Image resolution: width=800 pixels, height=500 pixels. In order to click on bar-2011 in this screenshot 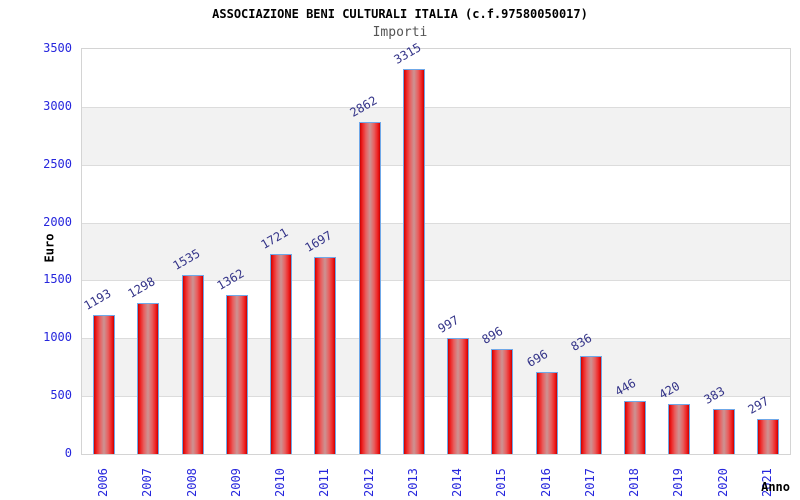, I will do `click(325, 355)`.